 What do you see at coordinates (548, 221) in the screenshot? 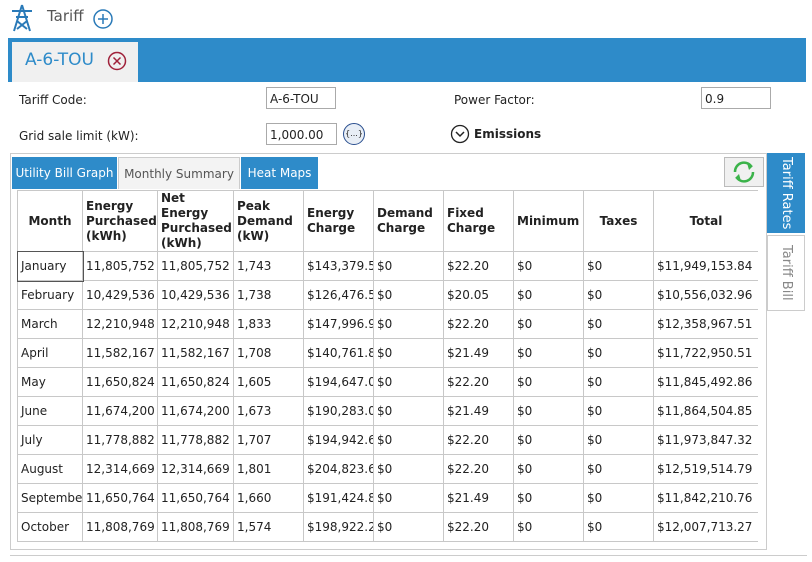
I see `column-header: Minimum` at bounding box center [548, 221].